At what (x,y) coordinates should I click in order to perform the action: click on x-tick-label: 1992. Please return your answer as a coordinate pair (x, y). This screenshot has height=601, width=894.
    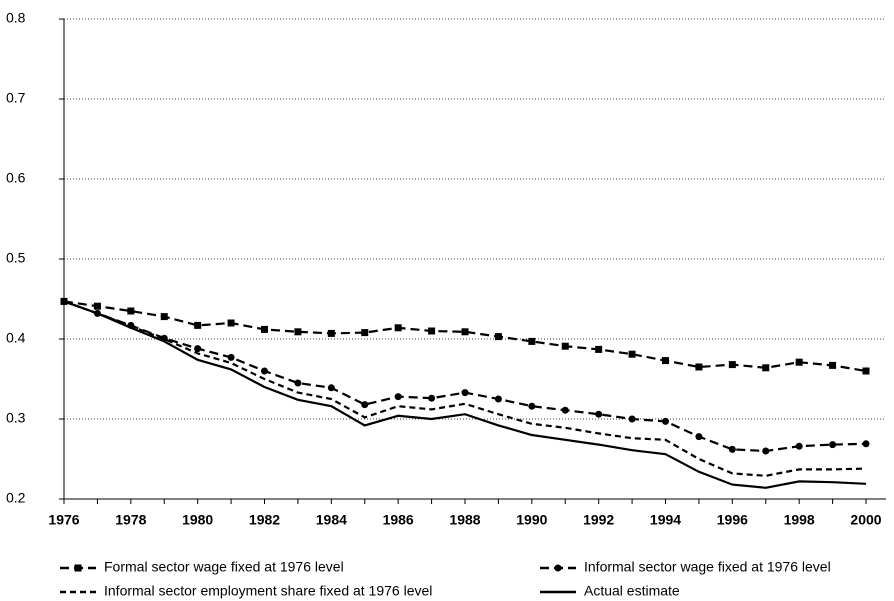
    Looking at the image, I should click on (598, 520).